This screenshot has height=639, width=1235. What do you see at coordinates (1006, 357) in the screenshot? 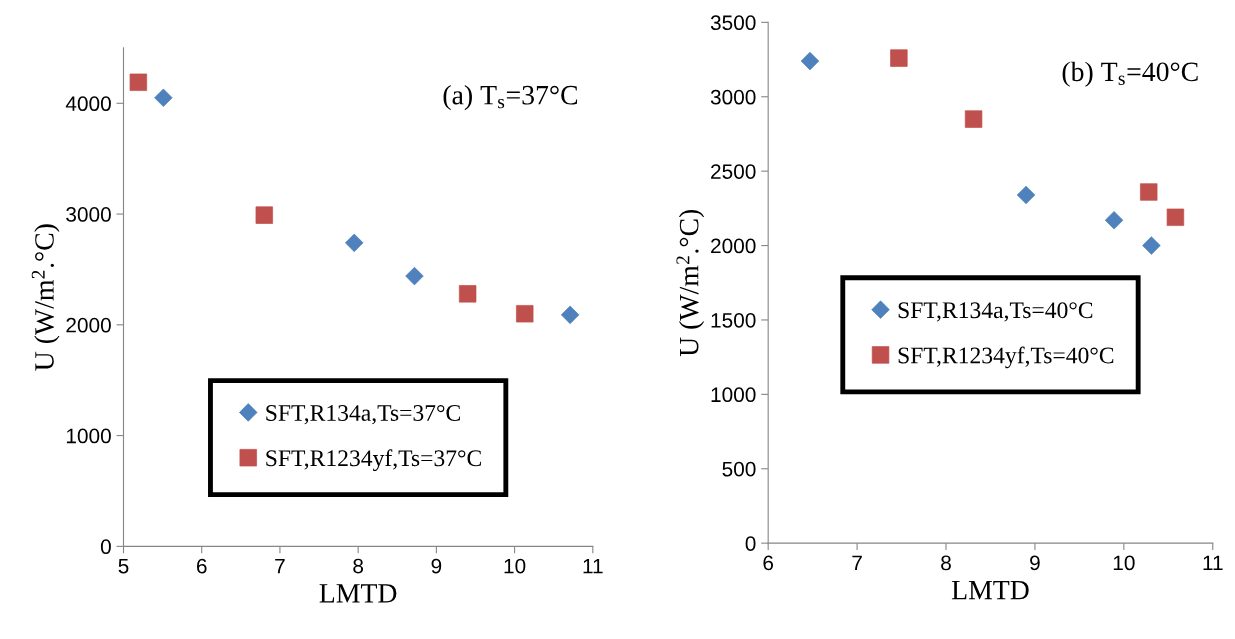
I see `legend-label: SFT,R1234yf,Ts=40°C` at bounding box center [1006, 357].